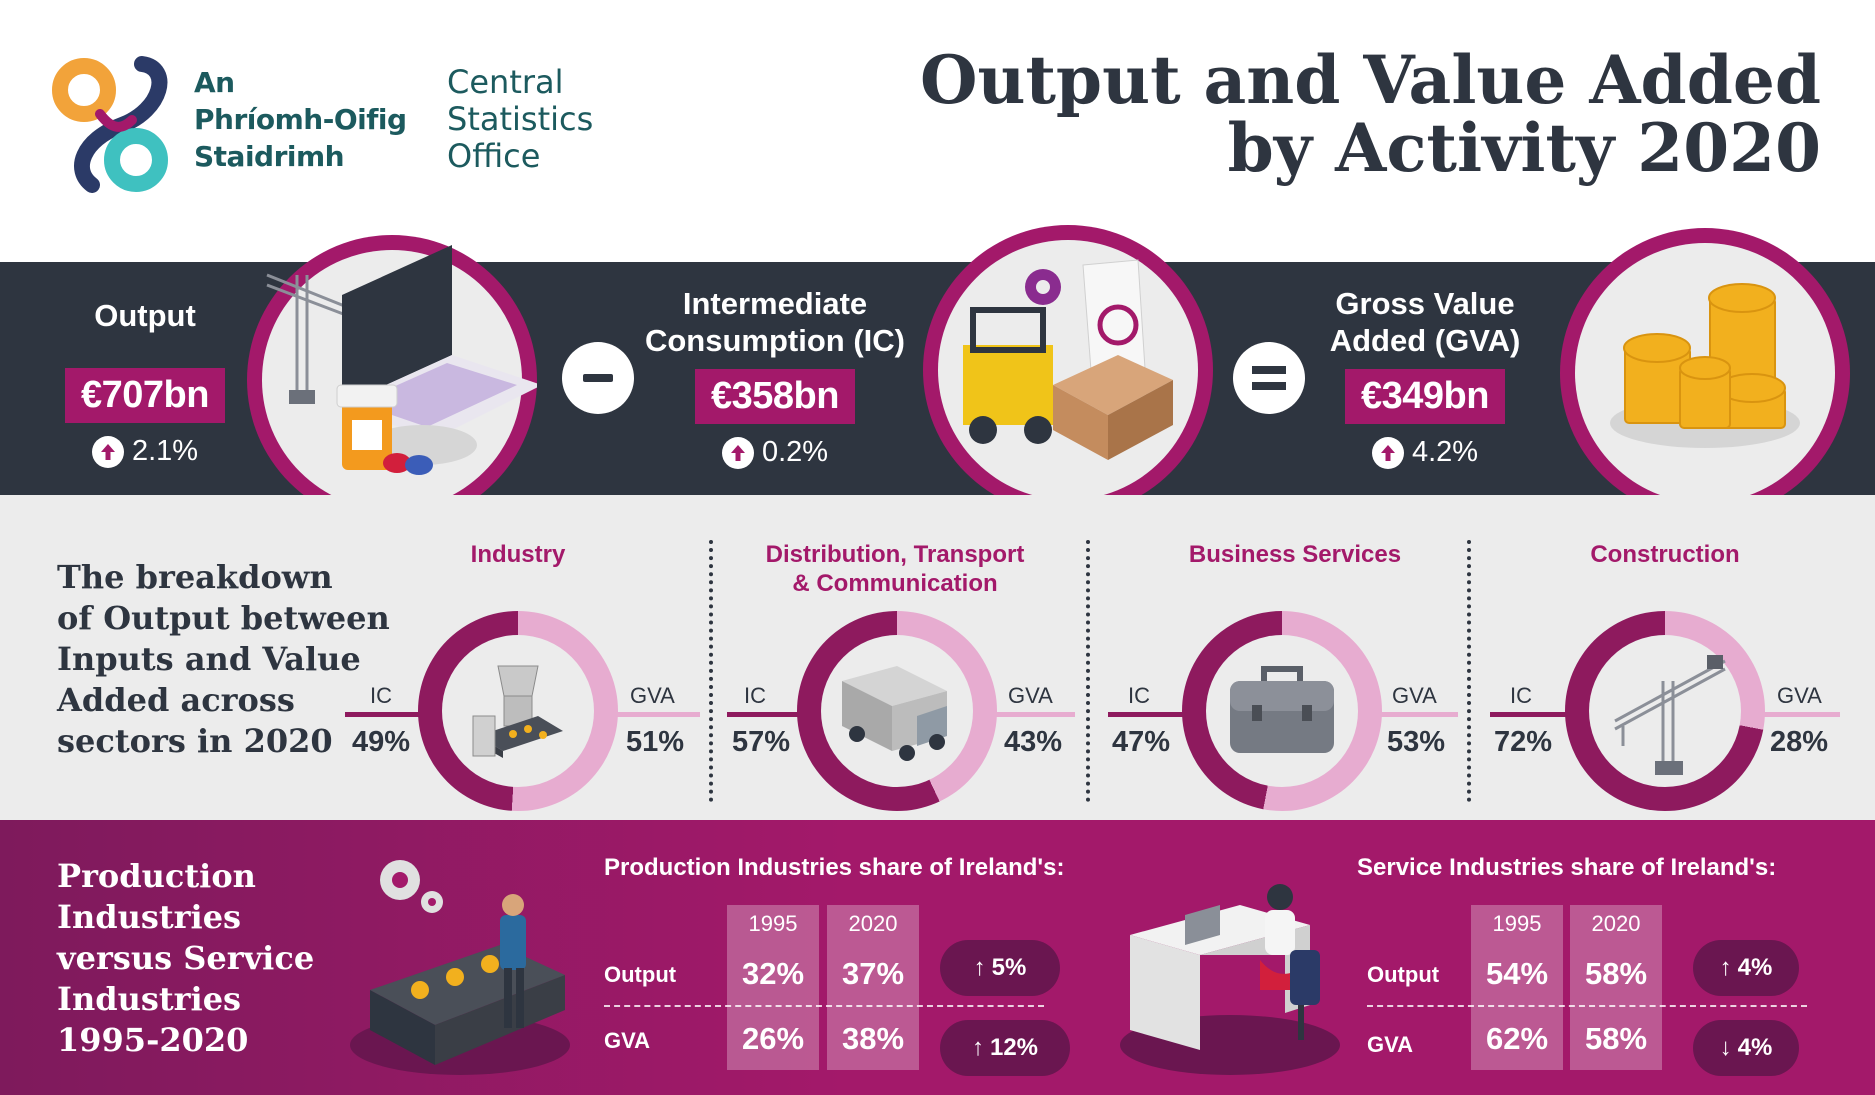 The width and height of the screenshot is (1875, 1095). What do you see at coordinates (773, 1038) in the screenshot?
I see `production-gva-1995: 26%` at bounding box center [773, 1038].